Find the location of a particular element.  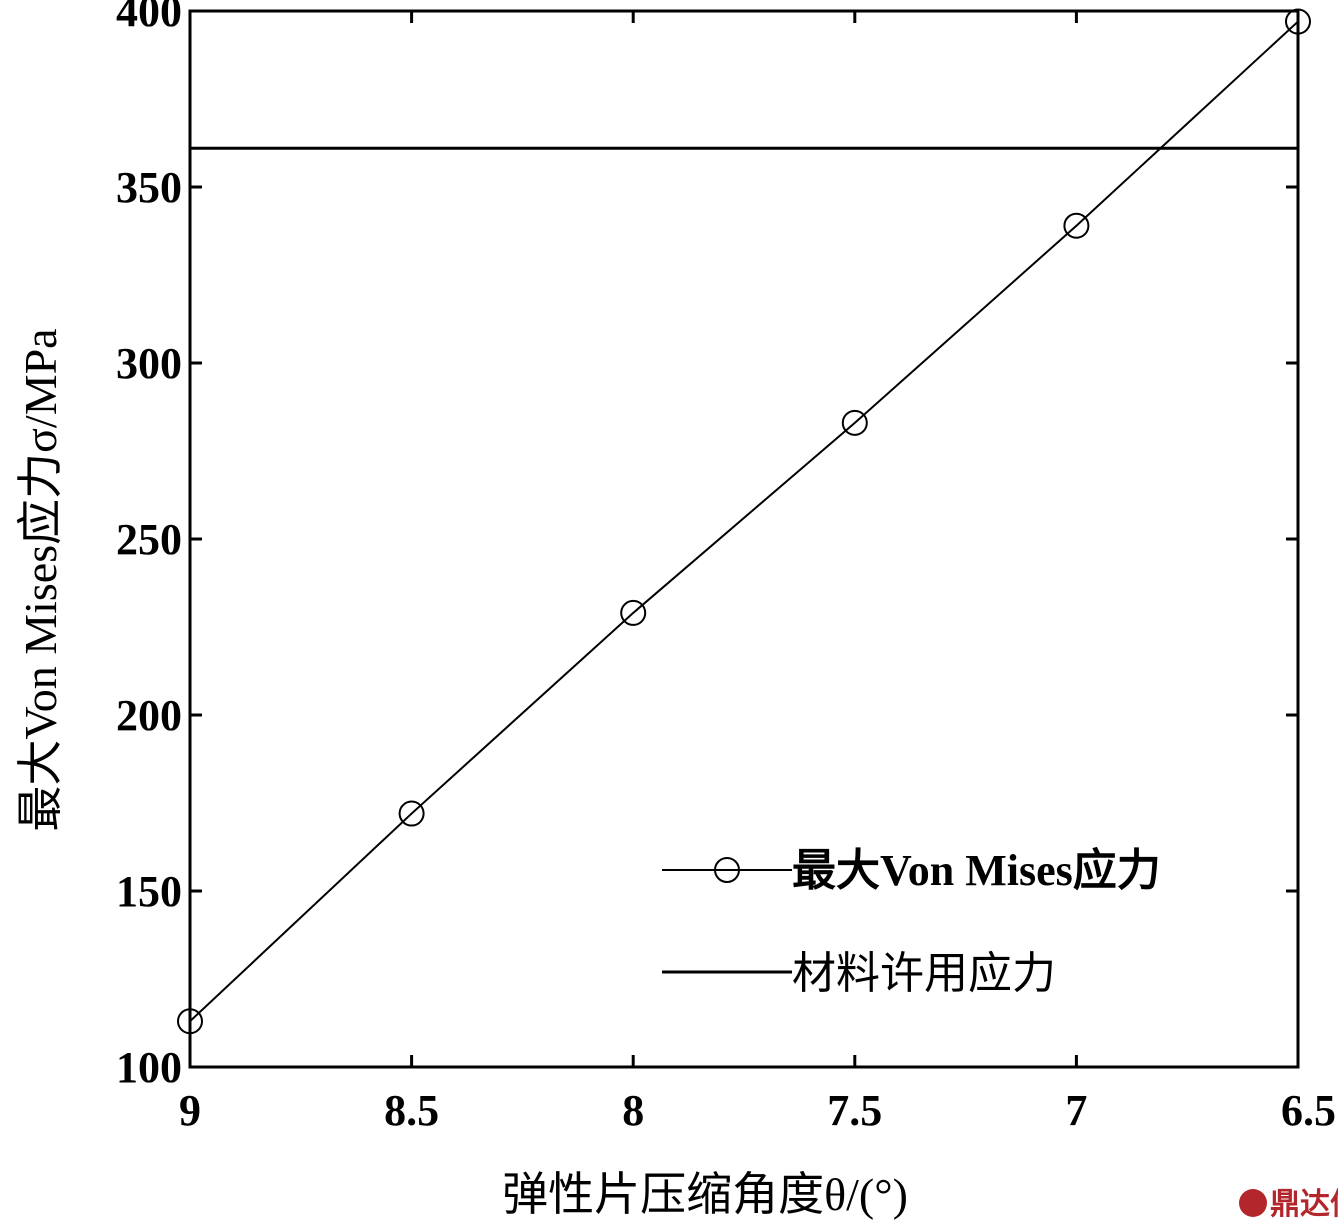

y-axis-label: 最大Von Mises应力σ/MPa is located at coordinates (40, 579).